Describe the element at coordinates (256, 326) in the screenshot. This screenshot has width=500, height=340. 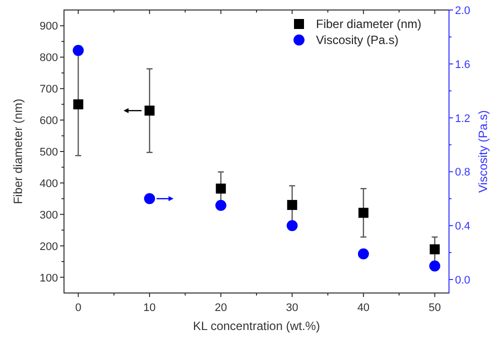
I see `x-axis-title: KL concentration (wt.%)` at that location.